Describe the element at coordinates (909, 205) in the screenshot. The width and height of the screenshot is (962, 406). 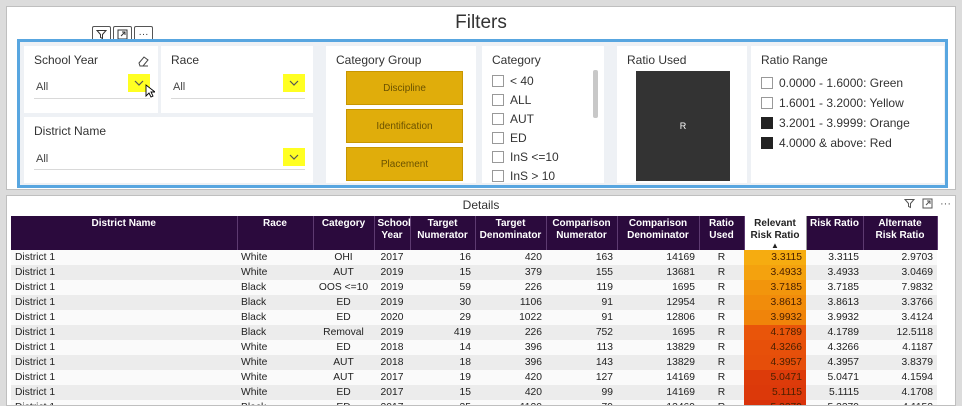
I see `filter-icon` at that location.